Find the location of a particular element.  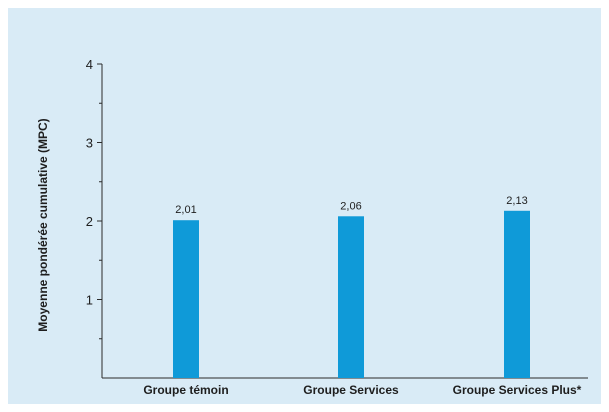

bar-value-label: 2,01 is located at coordinates (185, 210).